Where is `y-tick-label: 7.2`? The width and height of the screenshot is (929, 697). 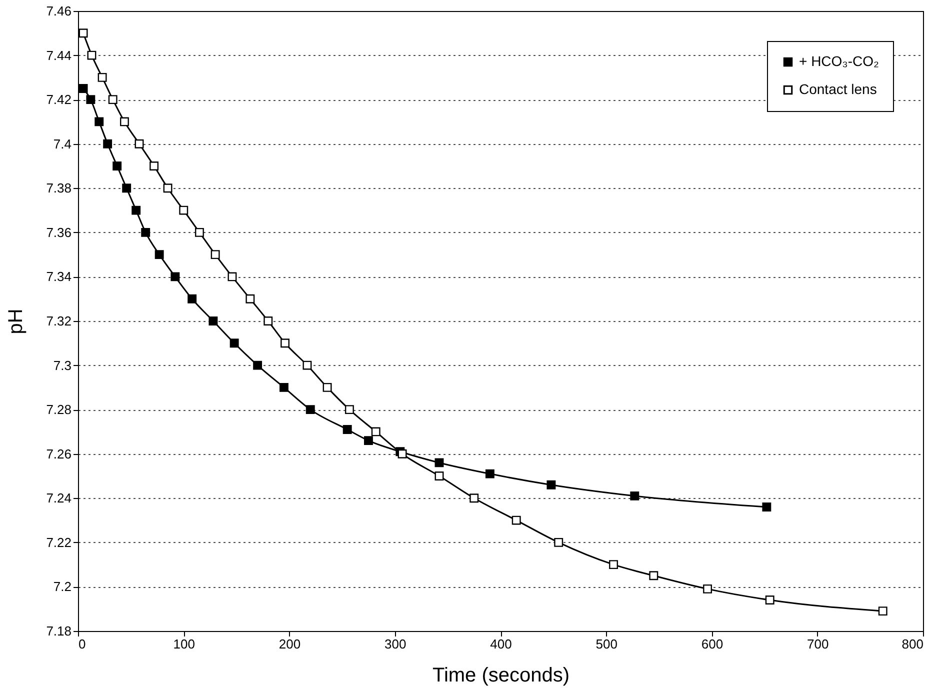 y-tick-label: 7.2 is located at coordinates (62, 586).